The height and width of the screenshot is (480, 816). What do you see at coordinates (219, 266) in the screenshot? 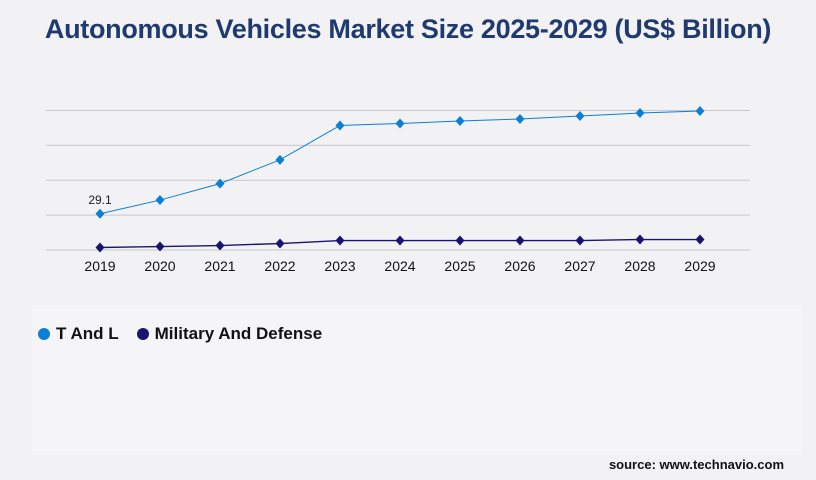
I see `x-tick-label: 2021` at bounding box center [219, 266].